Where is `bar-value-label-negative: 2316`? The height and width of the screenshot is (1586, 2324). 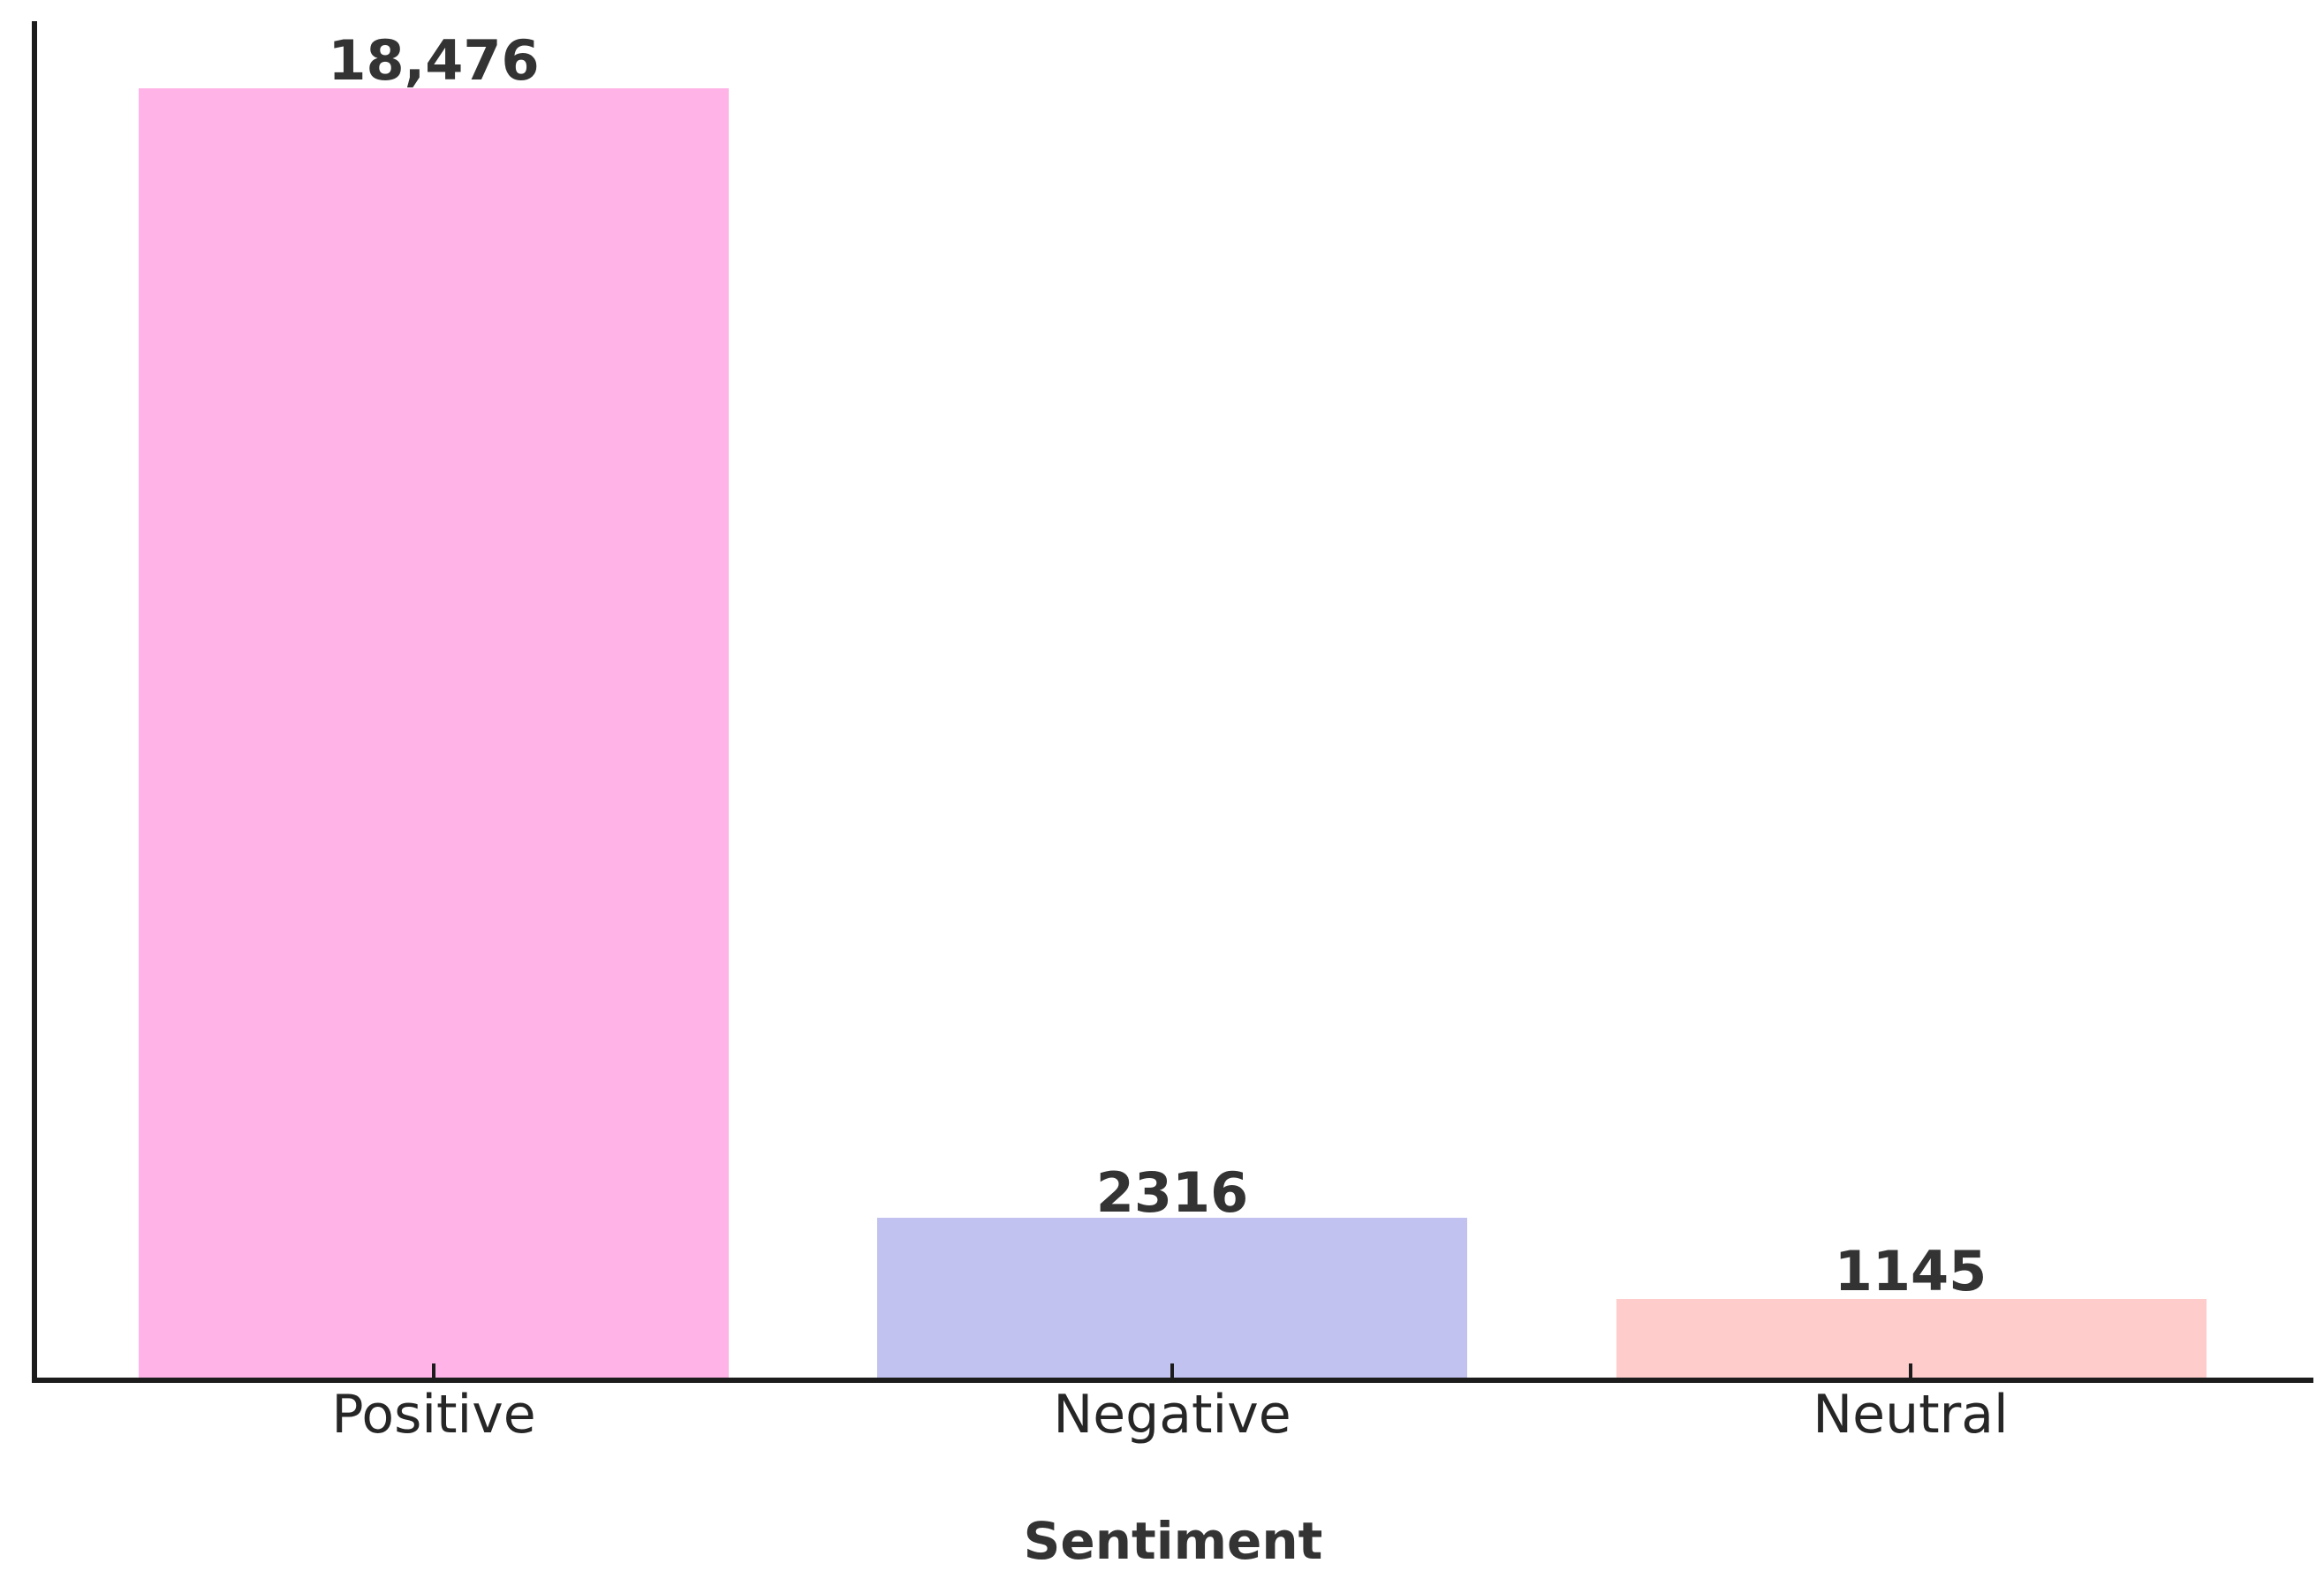
bar-value-label-negative: 2316 is located at coordinates (1172, 1192).